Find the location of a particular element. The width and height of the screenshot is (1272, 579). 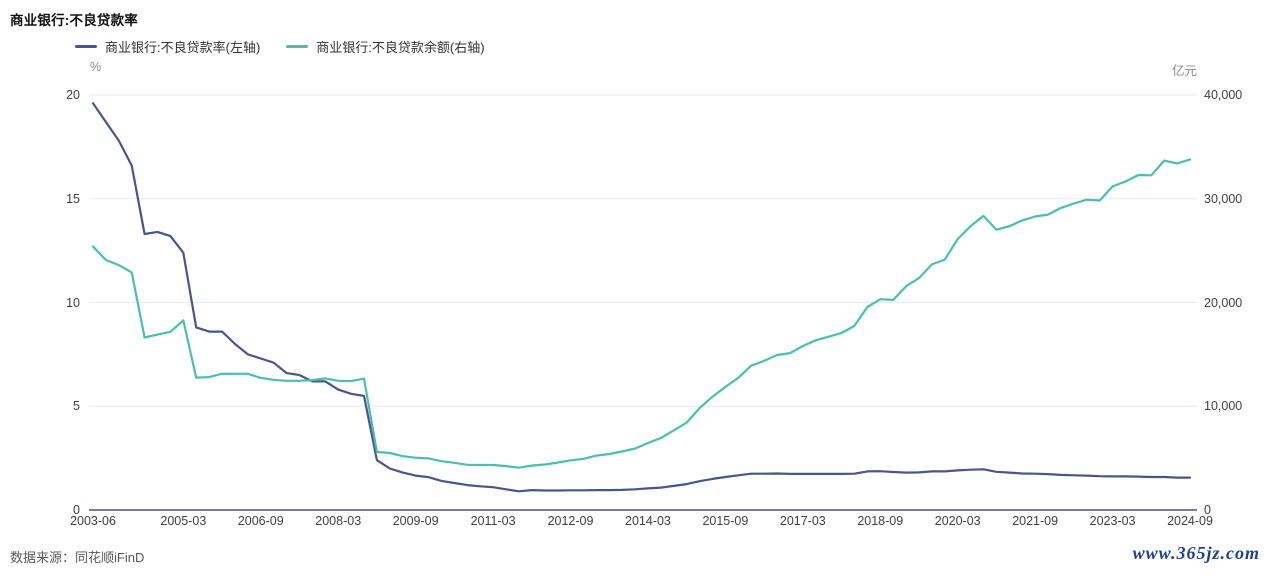

left-axis-tick: 0 is located at coordinates (76, 510).